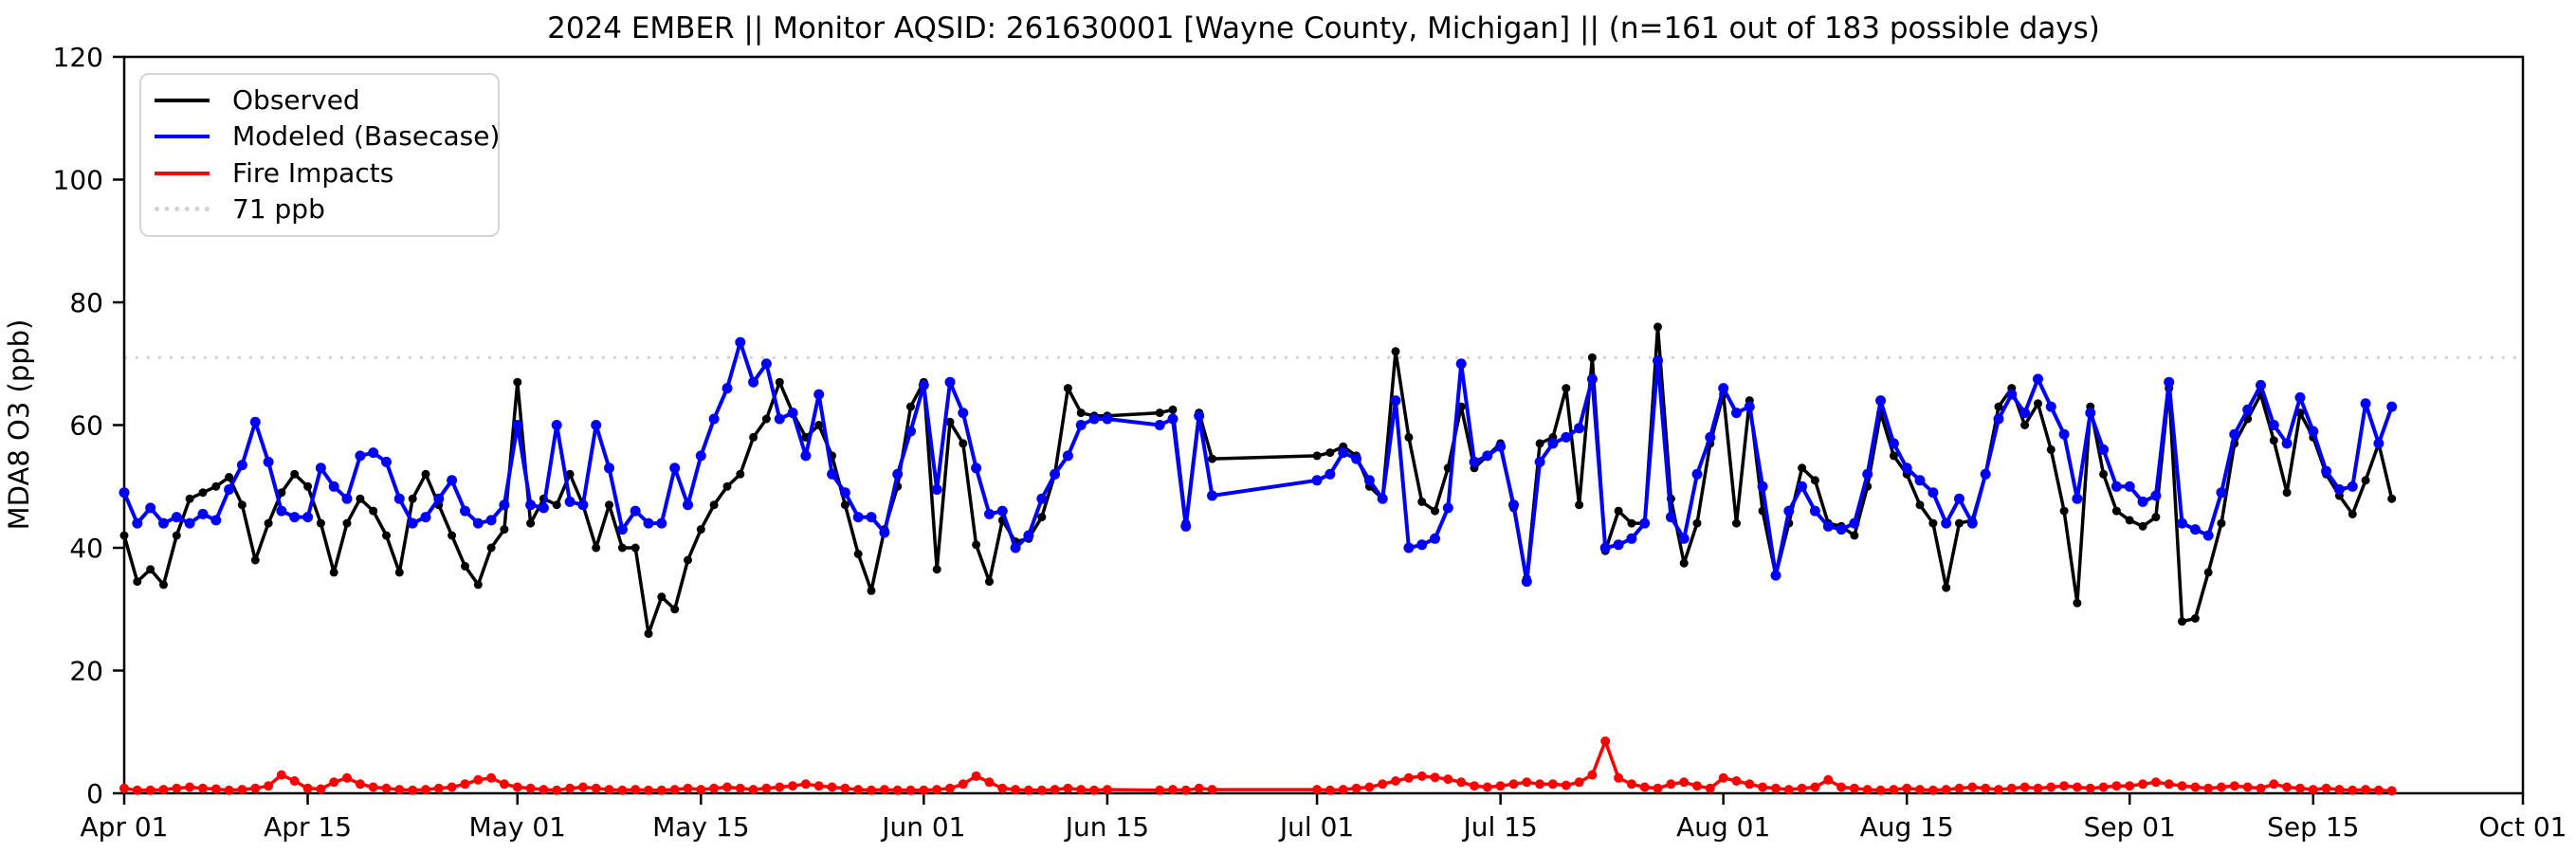 Image resolution: width=2576 pixels, height=853 pixels. Describe the element at coordinates (2313, 827) in the screenshot. I see `x-tick-label: Sep 15` at that location.